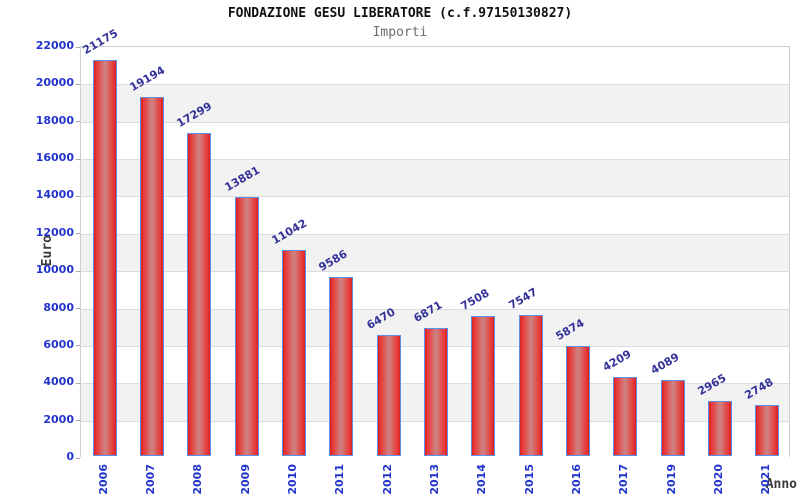 The image size is (800, 500). Describe the element at coordinates (624, 479) in the screenshot. I see `x-tick-label: 2017` at that location.